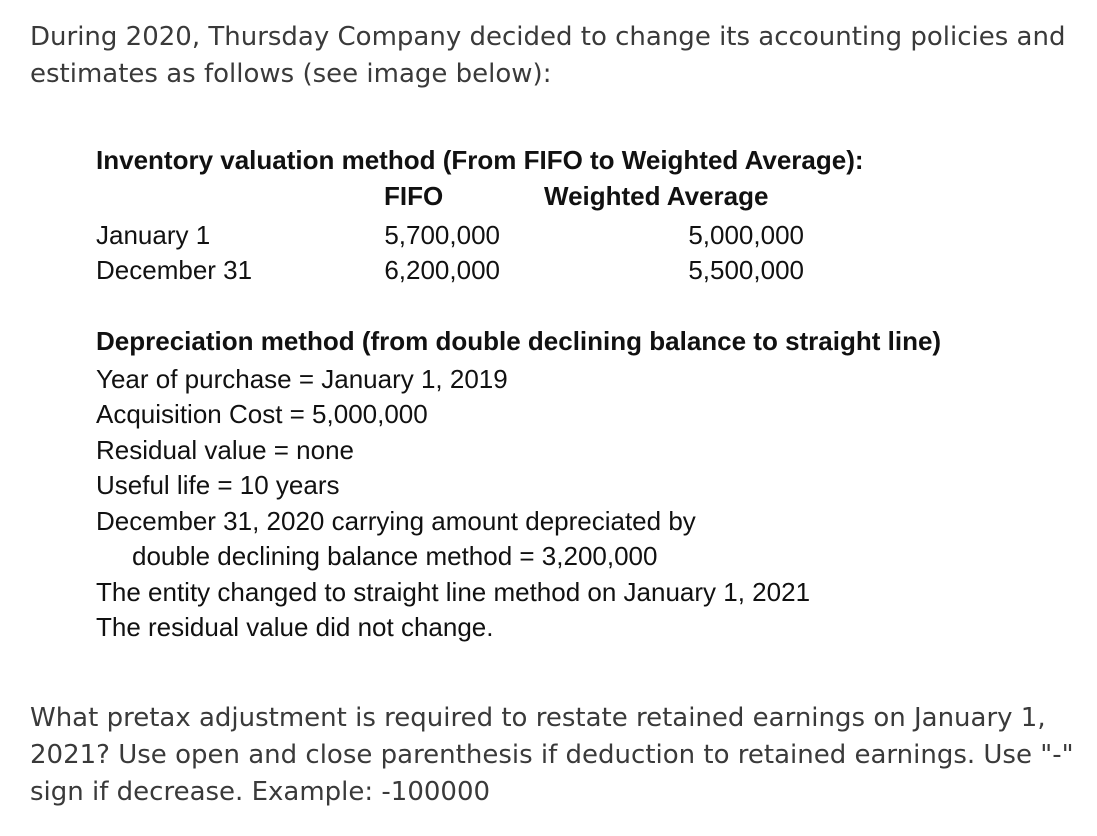 The height and width of the screenshot is (836, 1097). I want to click on depreciation-line: The residual value did not change., so click(295, 627).